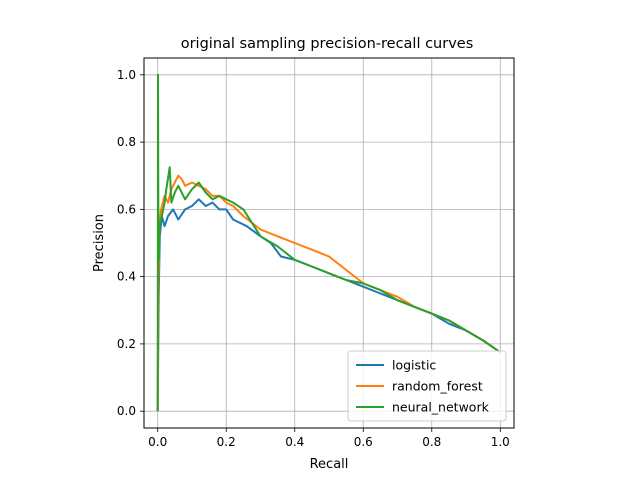 Image resolution: width=640 pixels, height=480 pixels. I want to click on y-axis-label: Precision, so click(99, 243).